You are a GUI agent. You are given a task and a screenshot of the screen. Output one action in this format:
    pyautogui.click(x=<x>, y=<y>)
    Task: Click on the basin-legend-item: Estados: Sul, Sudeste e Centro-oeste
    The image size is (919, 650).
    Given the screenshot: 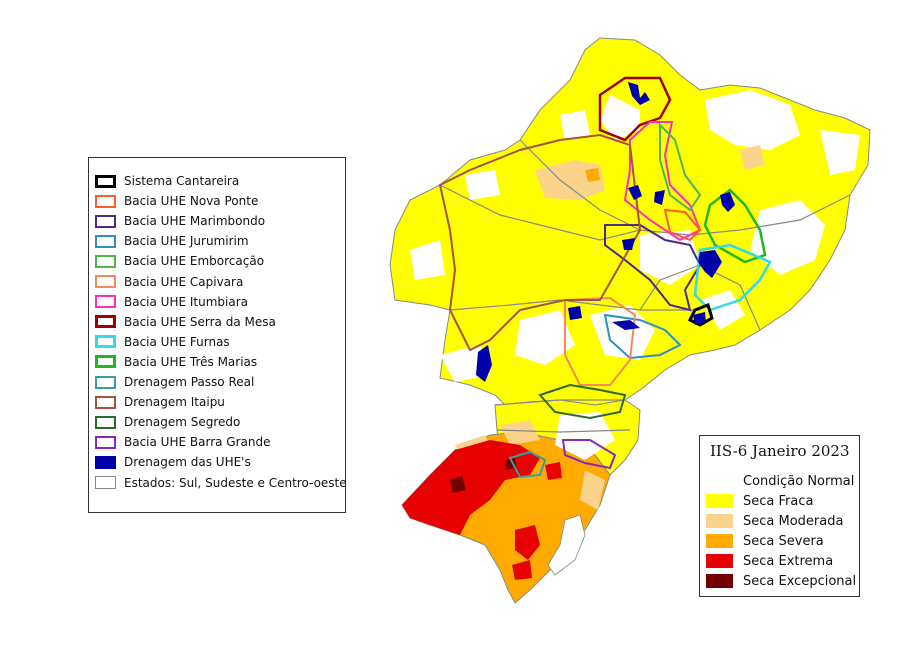 What is the action you would take?
    pyautogui.click(x=221, y=483)
    